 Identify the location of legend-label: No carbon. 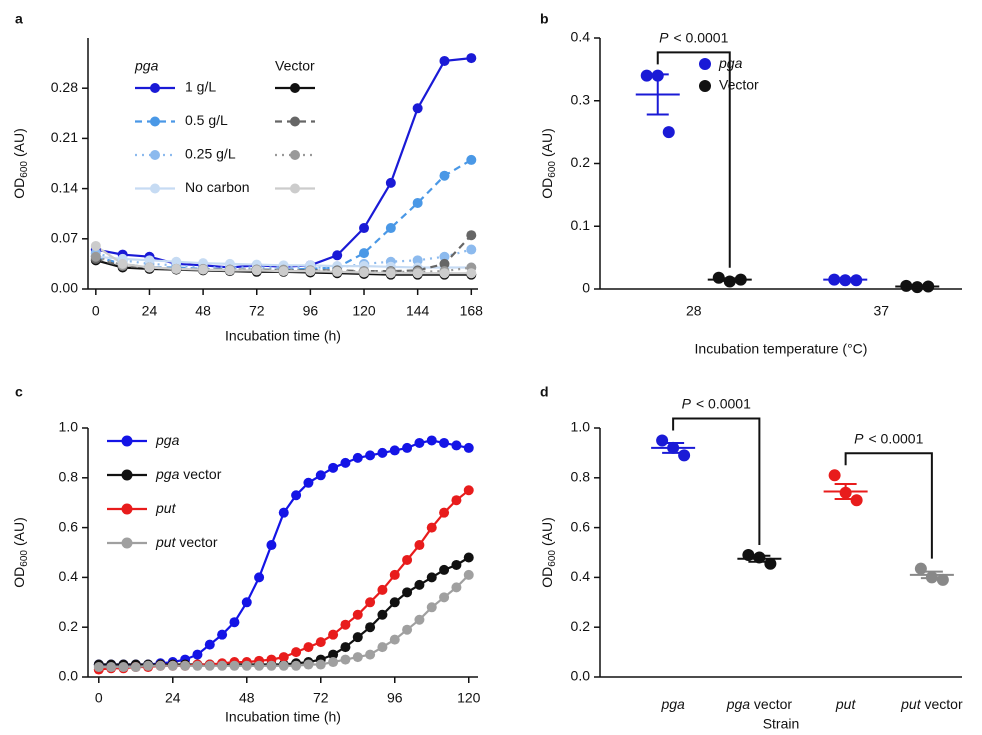
(217, 187).